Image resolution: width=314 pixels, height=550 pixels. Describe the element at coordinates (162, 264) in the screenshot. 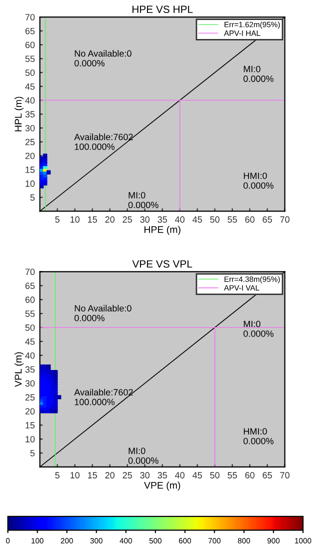

I see `chart-title: VPE VS VPL` at that location.